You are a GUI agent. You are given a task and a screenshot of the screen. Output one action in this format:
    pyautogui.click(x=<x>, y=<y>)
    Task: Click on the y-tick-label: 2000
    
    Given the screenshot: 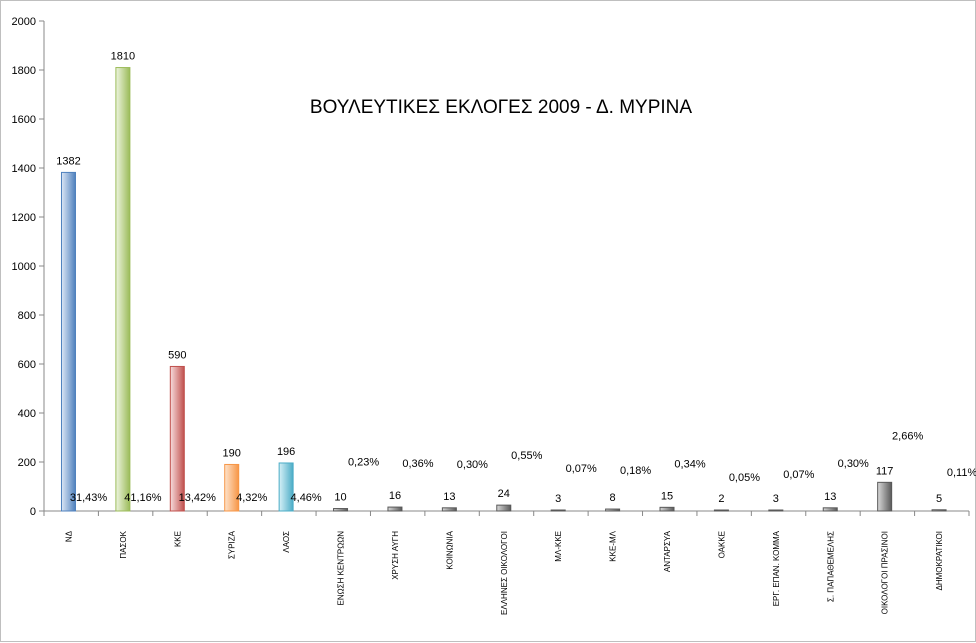 What is the action you would take?
    pyautogui.click(x=24, y=22)
    